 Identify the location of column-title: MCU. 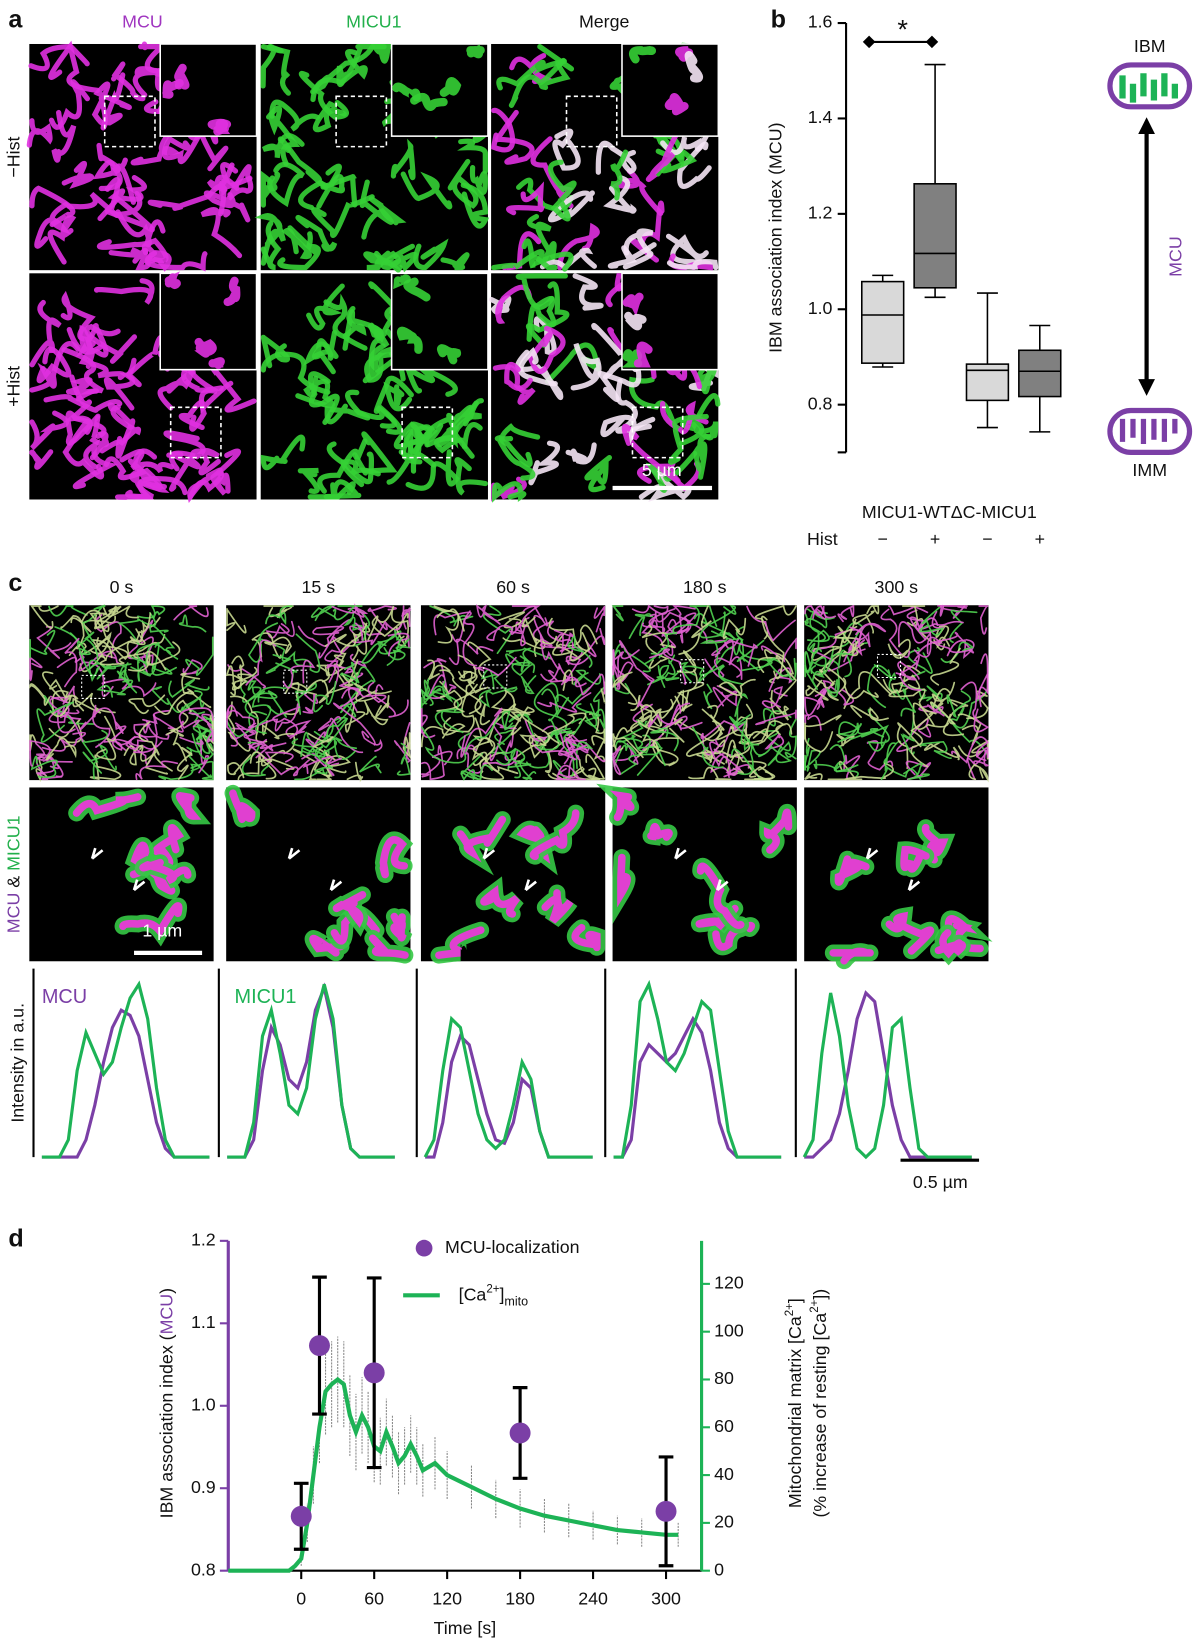
(142, 22).